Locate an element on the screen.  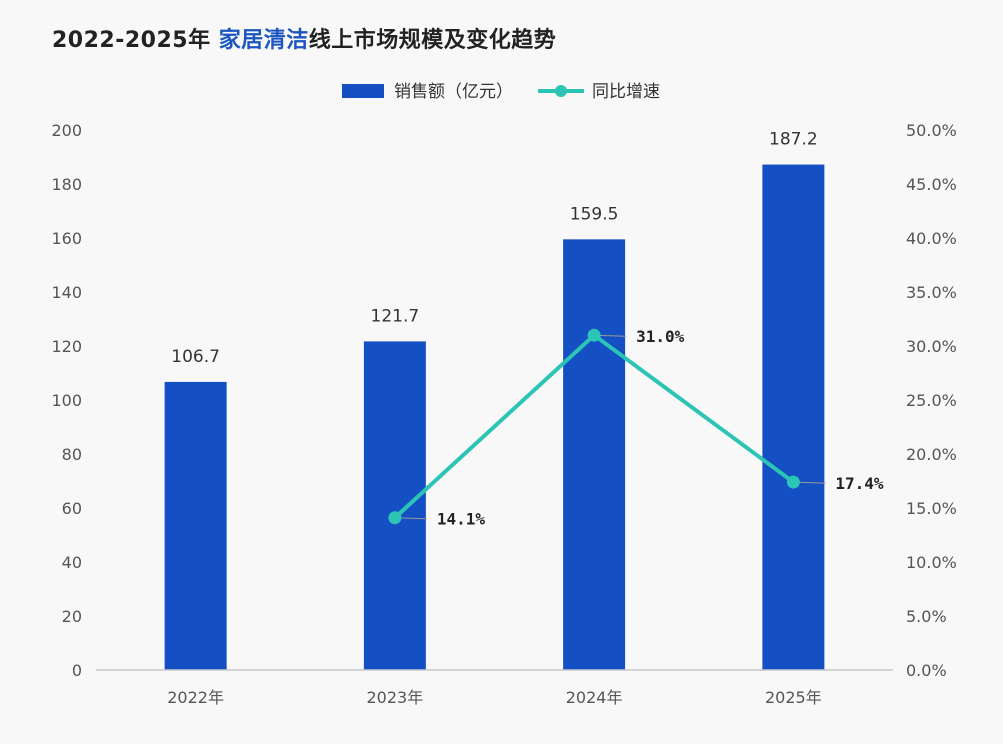
y-left-tick-label: 100 is located at coordinates (66, 400).